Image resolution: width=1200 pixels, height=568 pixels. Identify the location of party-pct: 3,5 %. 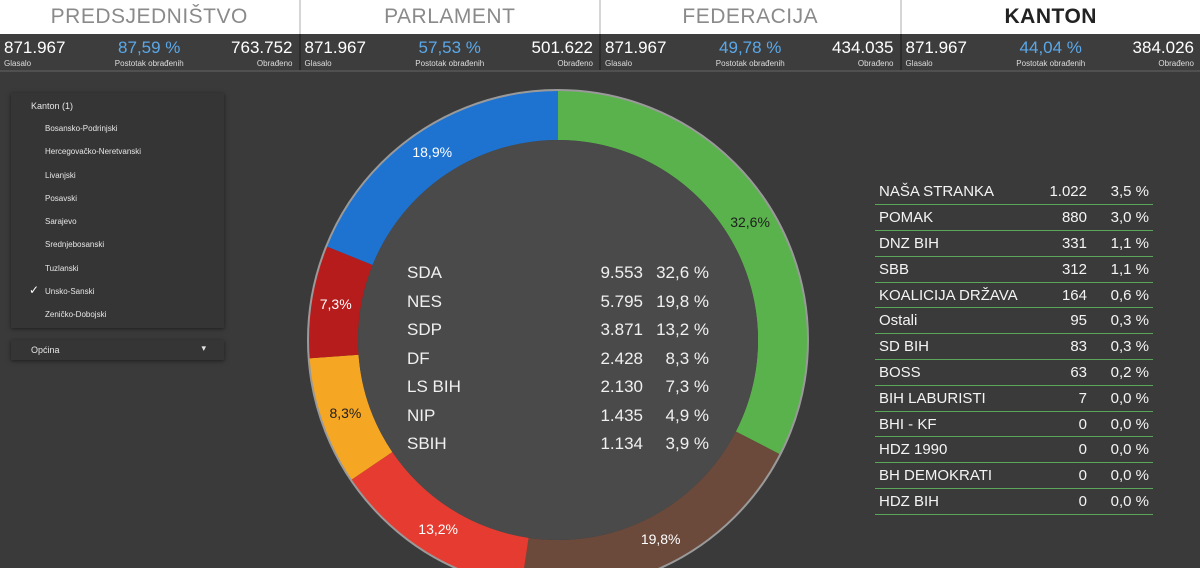
(1122, 192).